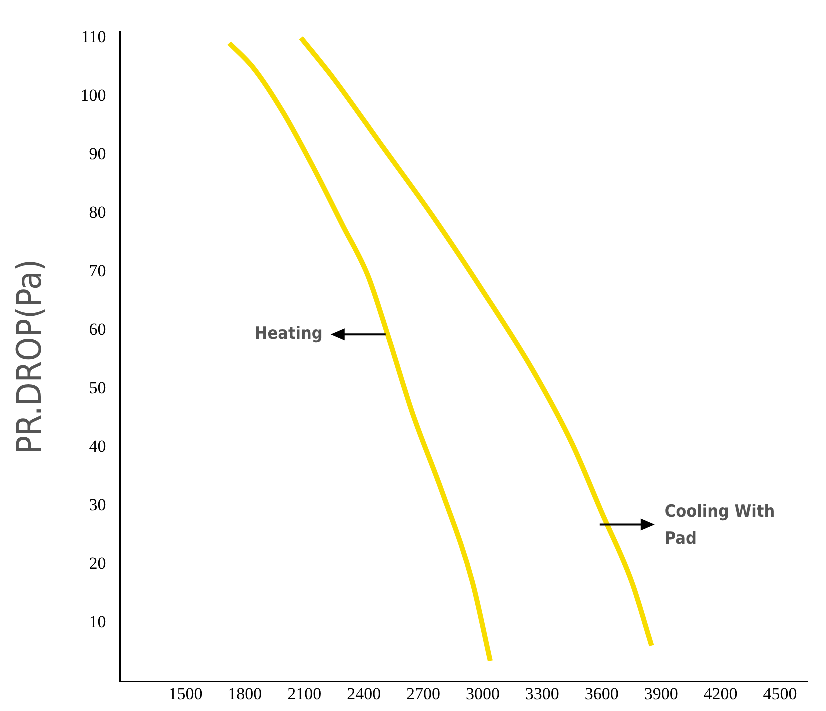 This screenshot has height=711, width=826. What do you see at coordinates (97, 330) in the screenshot?
I see `y-tick-label: 60` at bounding box center [97, 330].